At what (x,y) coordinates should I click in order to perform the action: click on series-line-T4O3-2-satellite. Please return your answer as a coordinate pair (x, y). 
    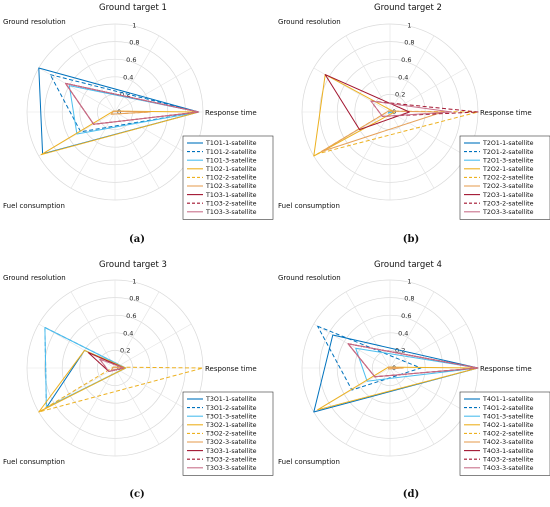
    Looking at the image, I should click on (413, 360).